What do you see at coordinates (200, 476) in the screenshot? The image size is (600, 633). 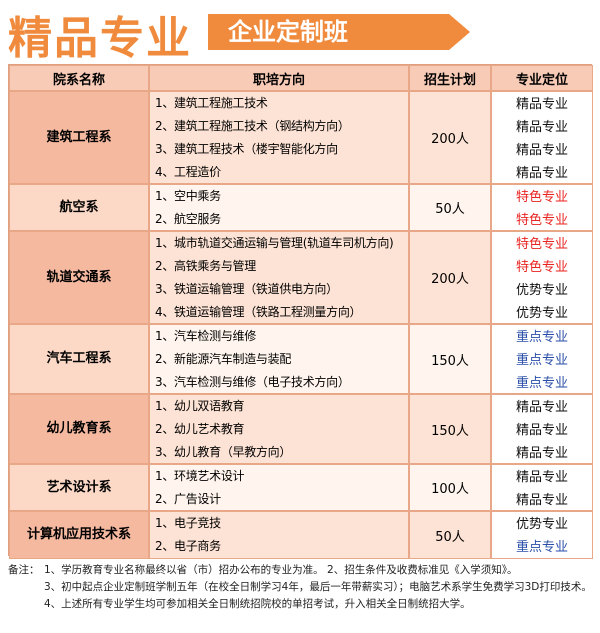 I see `direction: 1、环境艺术设计` at bounding box center [200, 476].